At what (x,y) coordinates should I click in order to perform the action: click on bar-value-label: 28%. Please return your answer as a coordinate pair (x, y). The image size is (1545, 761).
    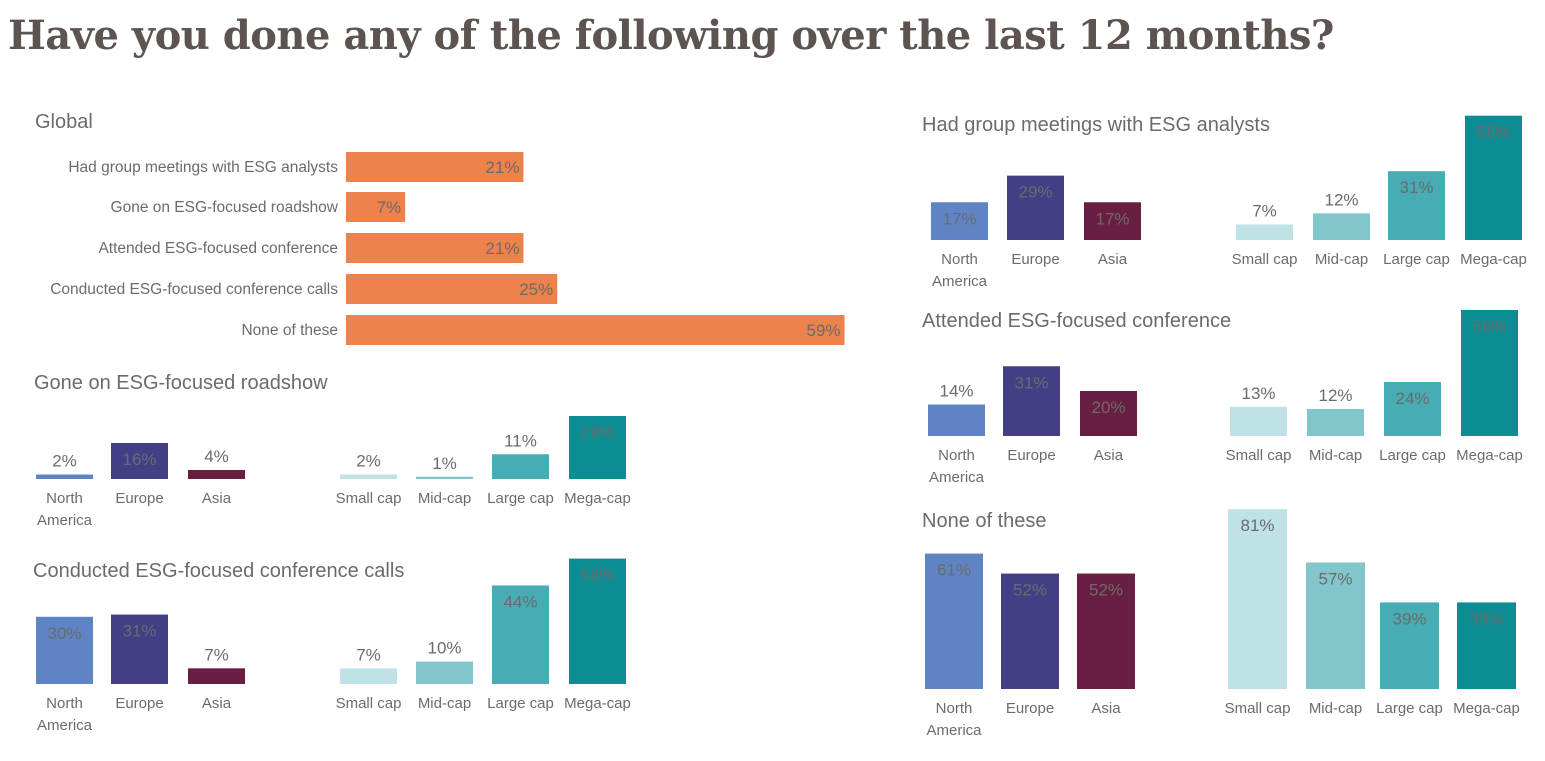
    Looking at the image, I should click on (597, 432).